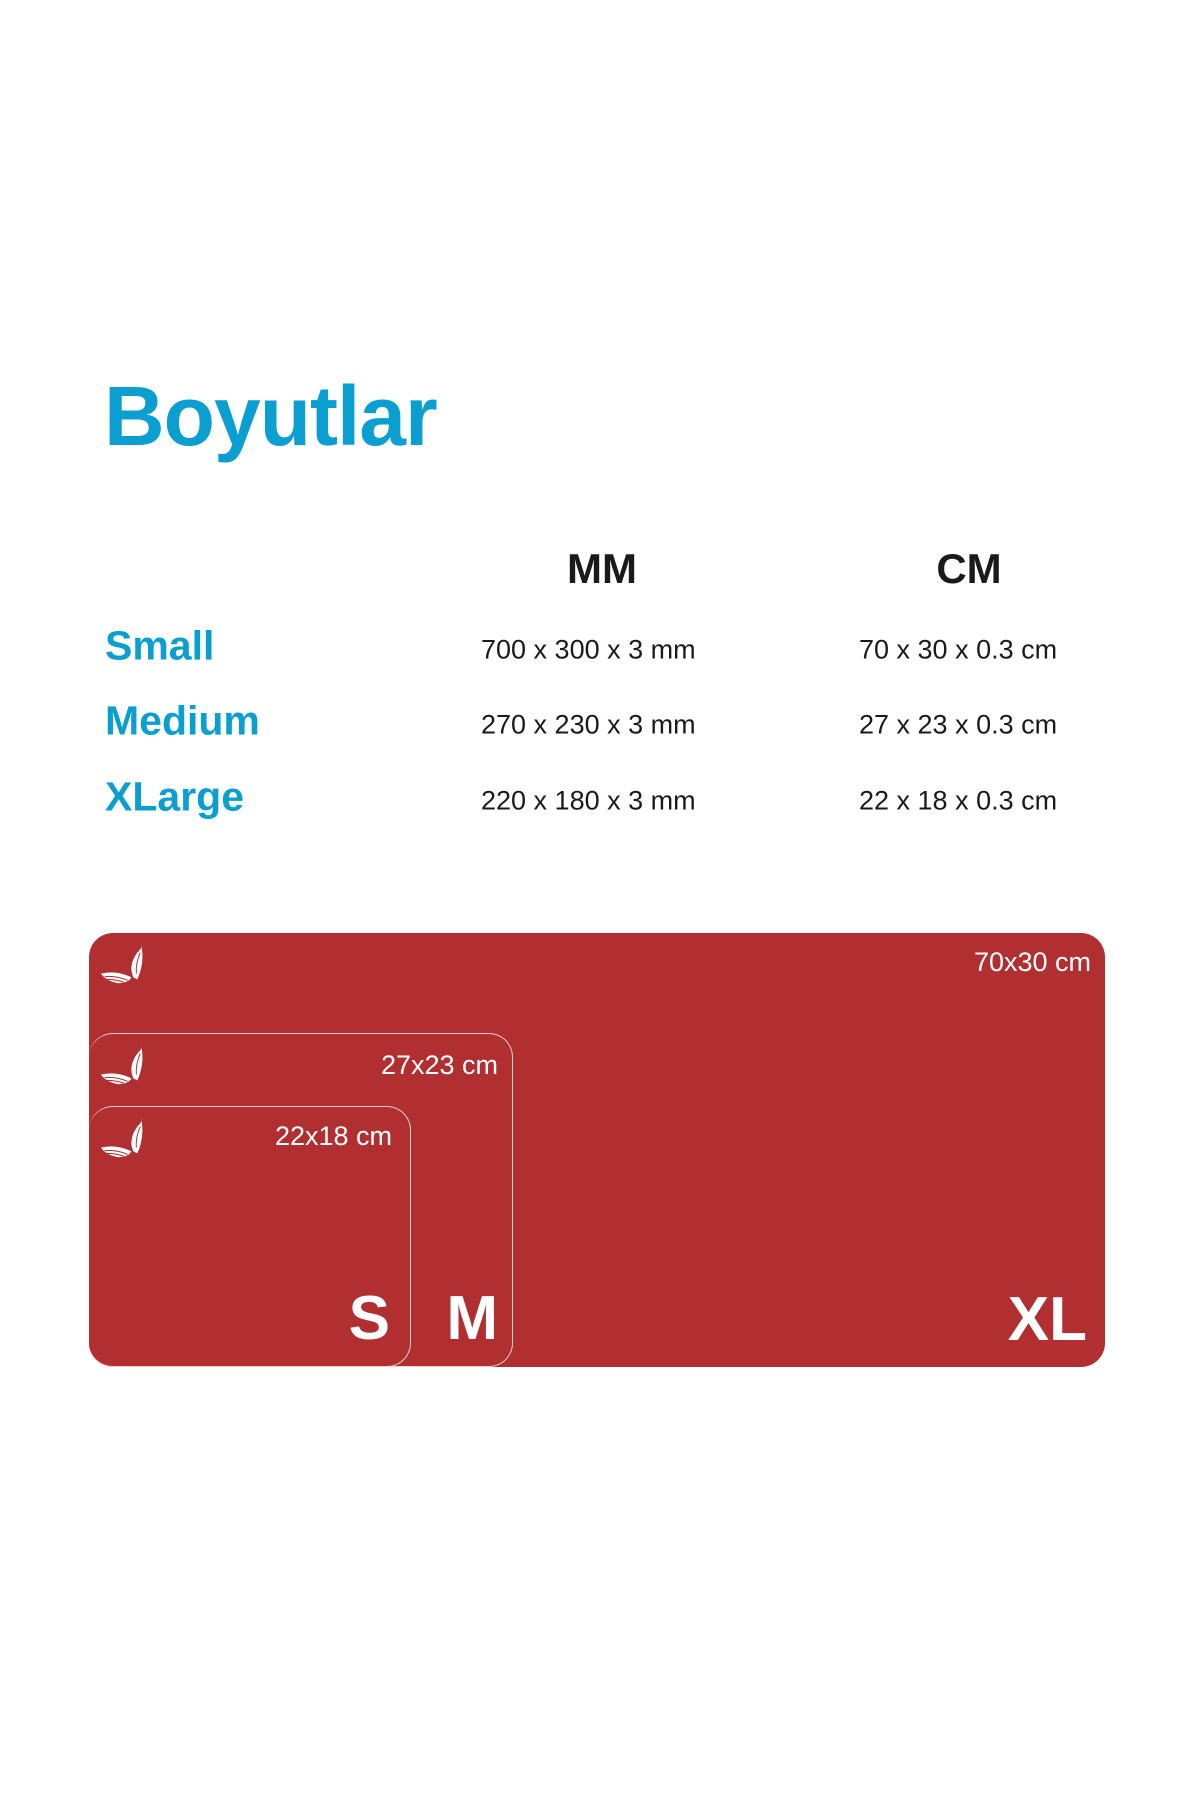  Describe the element at coordinates (958, 800) in the screenshot. I see `xlarge-cm: 22 x 18 x 0.3 cm` at that location.